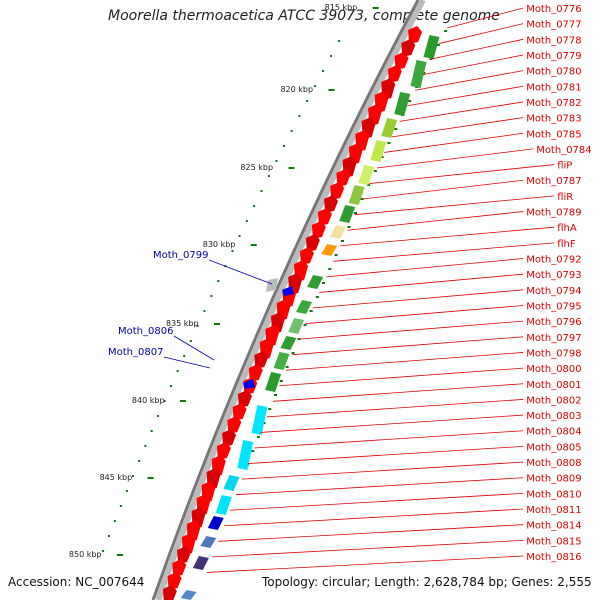  What do you see at coordinates (553, 25) in the screenshot?
I see `gene-label: Moth_0777` at bounding box center [553, 25].